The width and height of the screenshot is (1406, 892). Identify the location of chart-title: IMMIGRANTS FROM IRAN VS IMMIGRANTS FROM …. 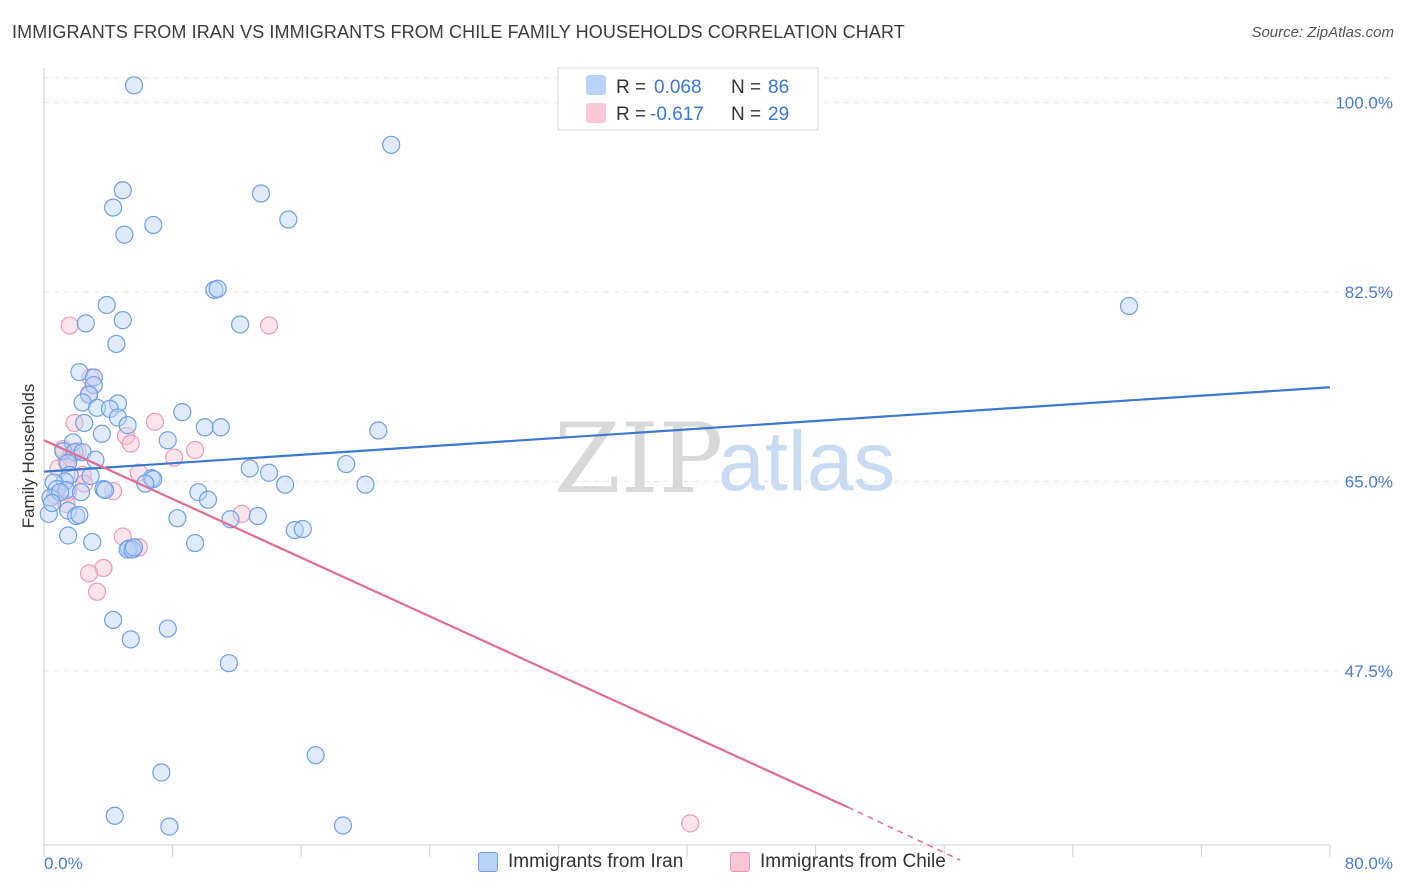
(458, 32).